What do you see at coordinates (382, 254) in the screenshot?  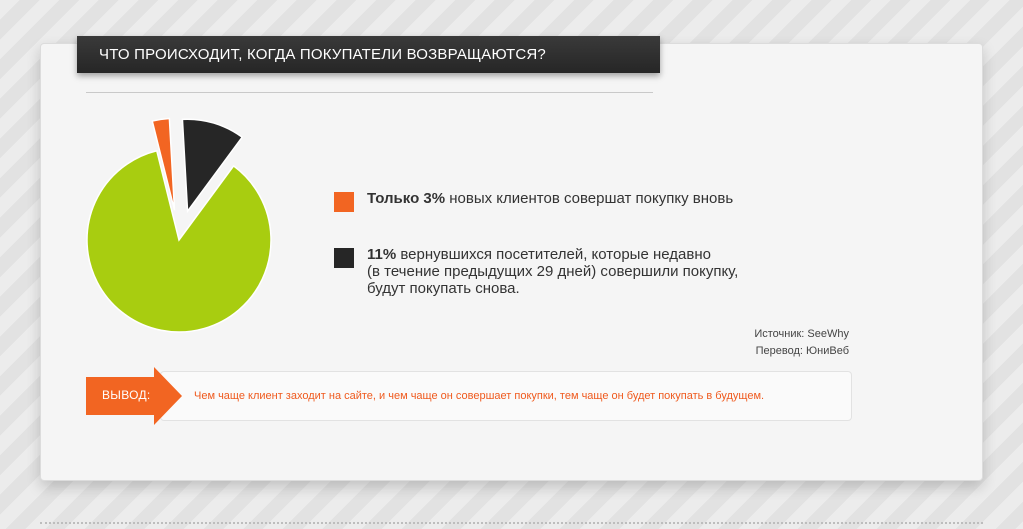 I see `legend-bold: 11%` at bounding box center [382, 254].